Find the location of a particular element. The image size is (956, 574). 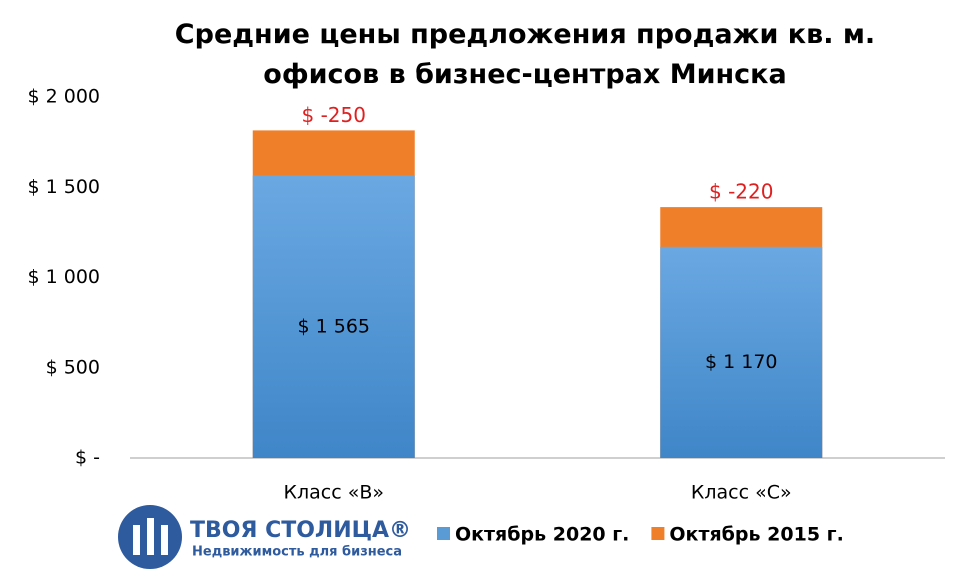

logo: ТВОЯ СТОЛИЦА® Недвижимость для бизнеса is located at coordinates (264, 537).